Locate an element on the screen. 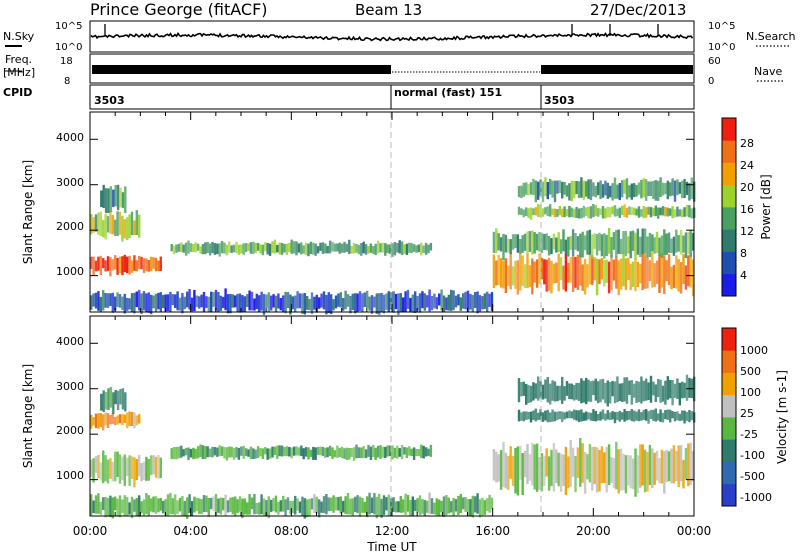 This screenshot has width=800, height=554. power-ytick-1000: 1000 is located at coordinates (70, 271).